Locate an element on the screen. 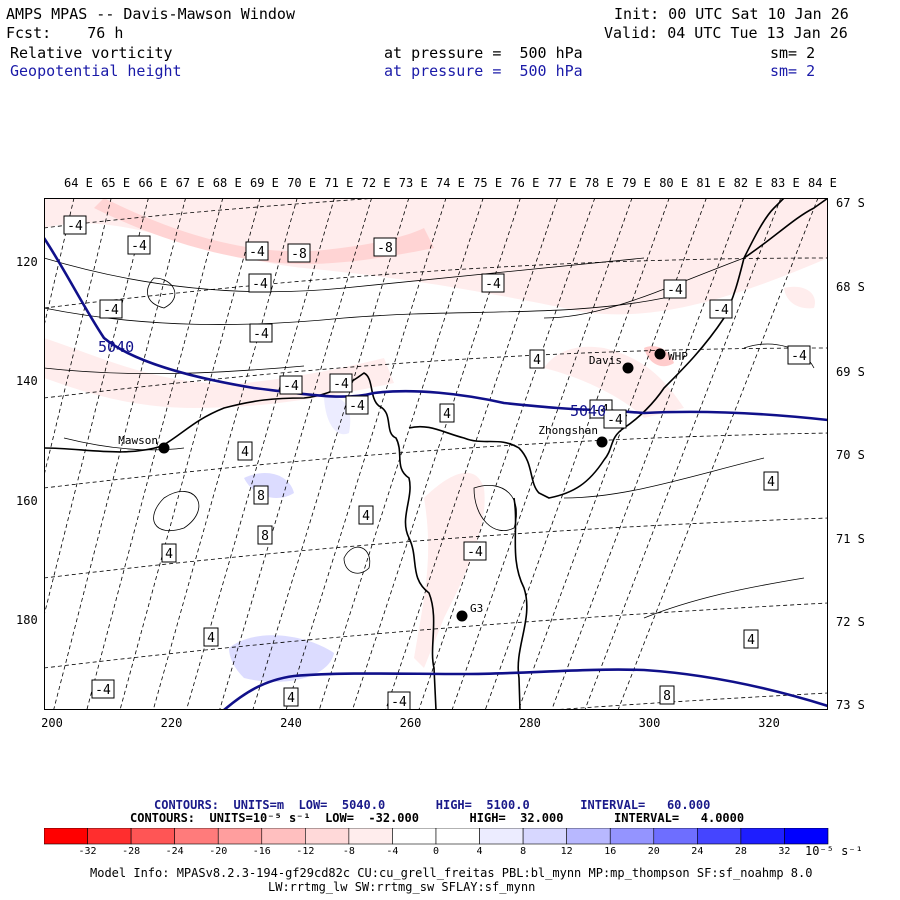  svg-text: Mawson is located at coordinates (138, 440).